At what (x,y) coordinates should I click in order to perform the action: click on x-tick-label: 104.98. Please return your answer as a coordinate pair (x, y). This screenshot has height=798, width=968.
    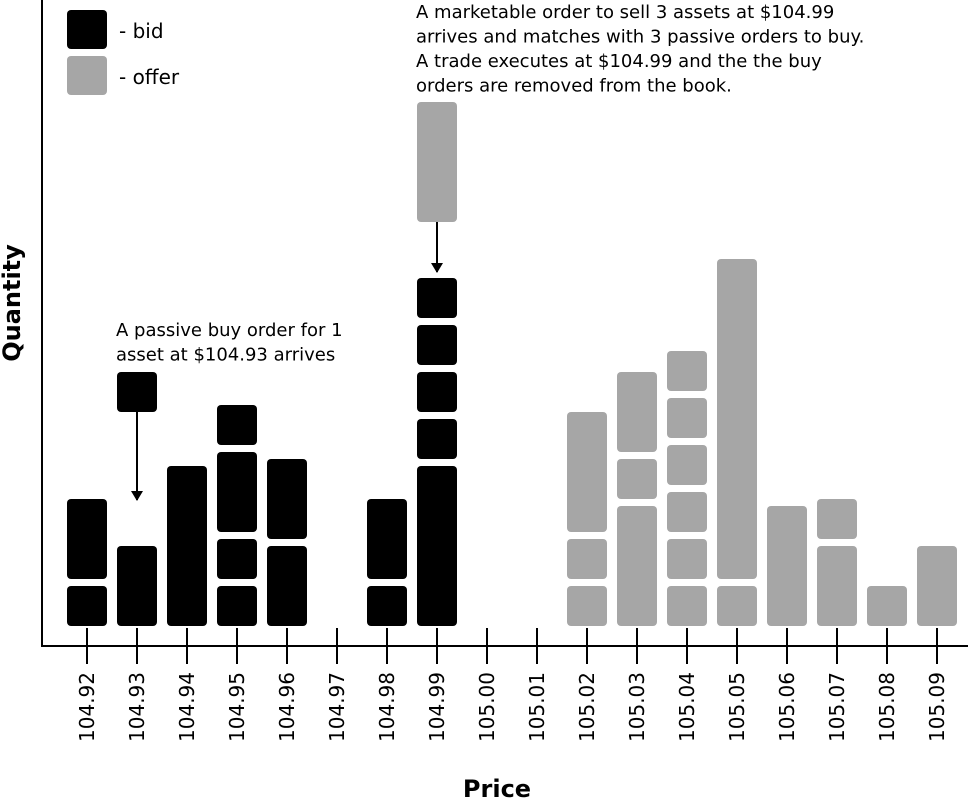
    Looking at the image, I should click on (387, 707).